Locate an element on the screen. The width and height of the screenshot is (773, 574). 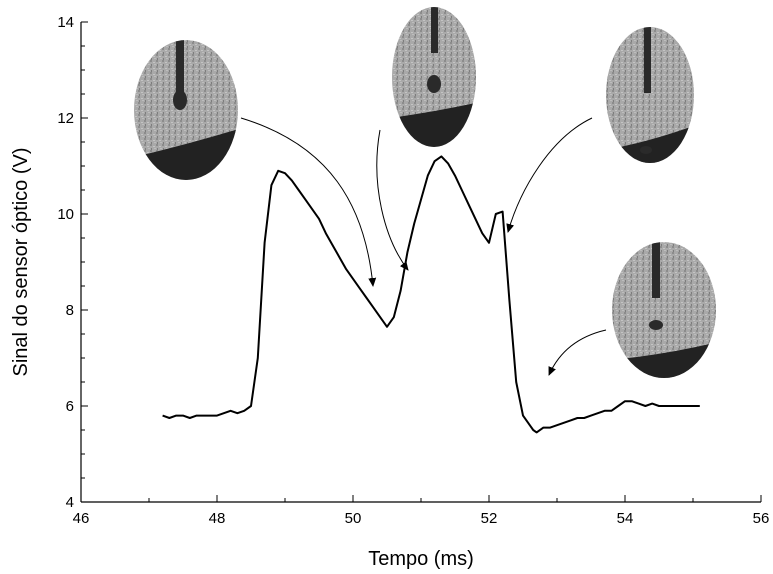
y-tick-label: 12 is located at coordinates (65, 118).